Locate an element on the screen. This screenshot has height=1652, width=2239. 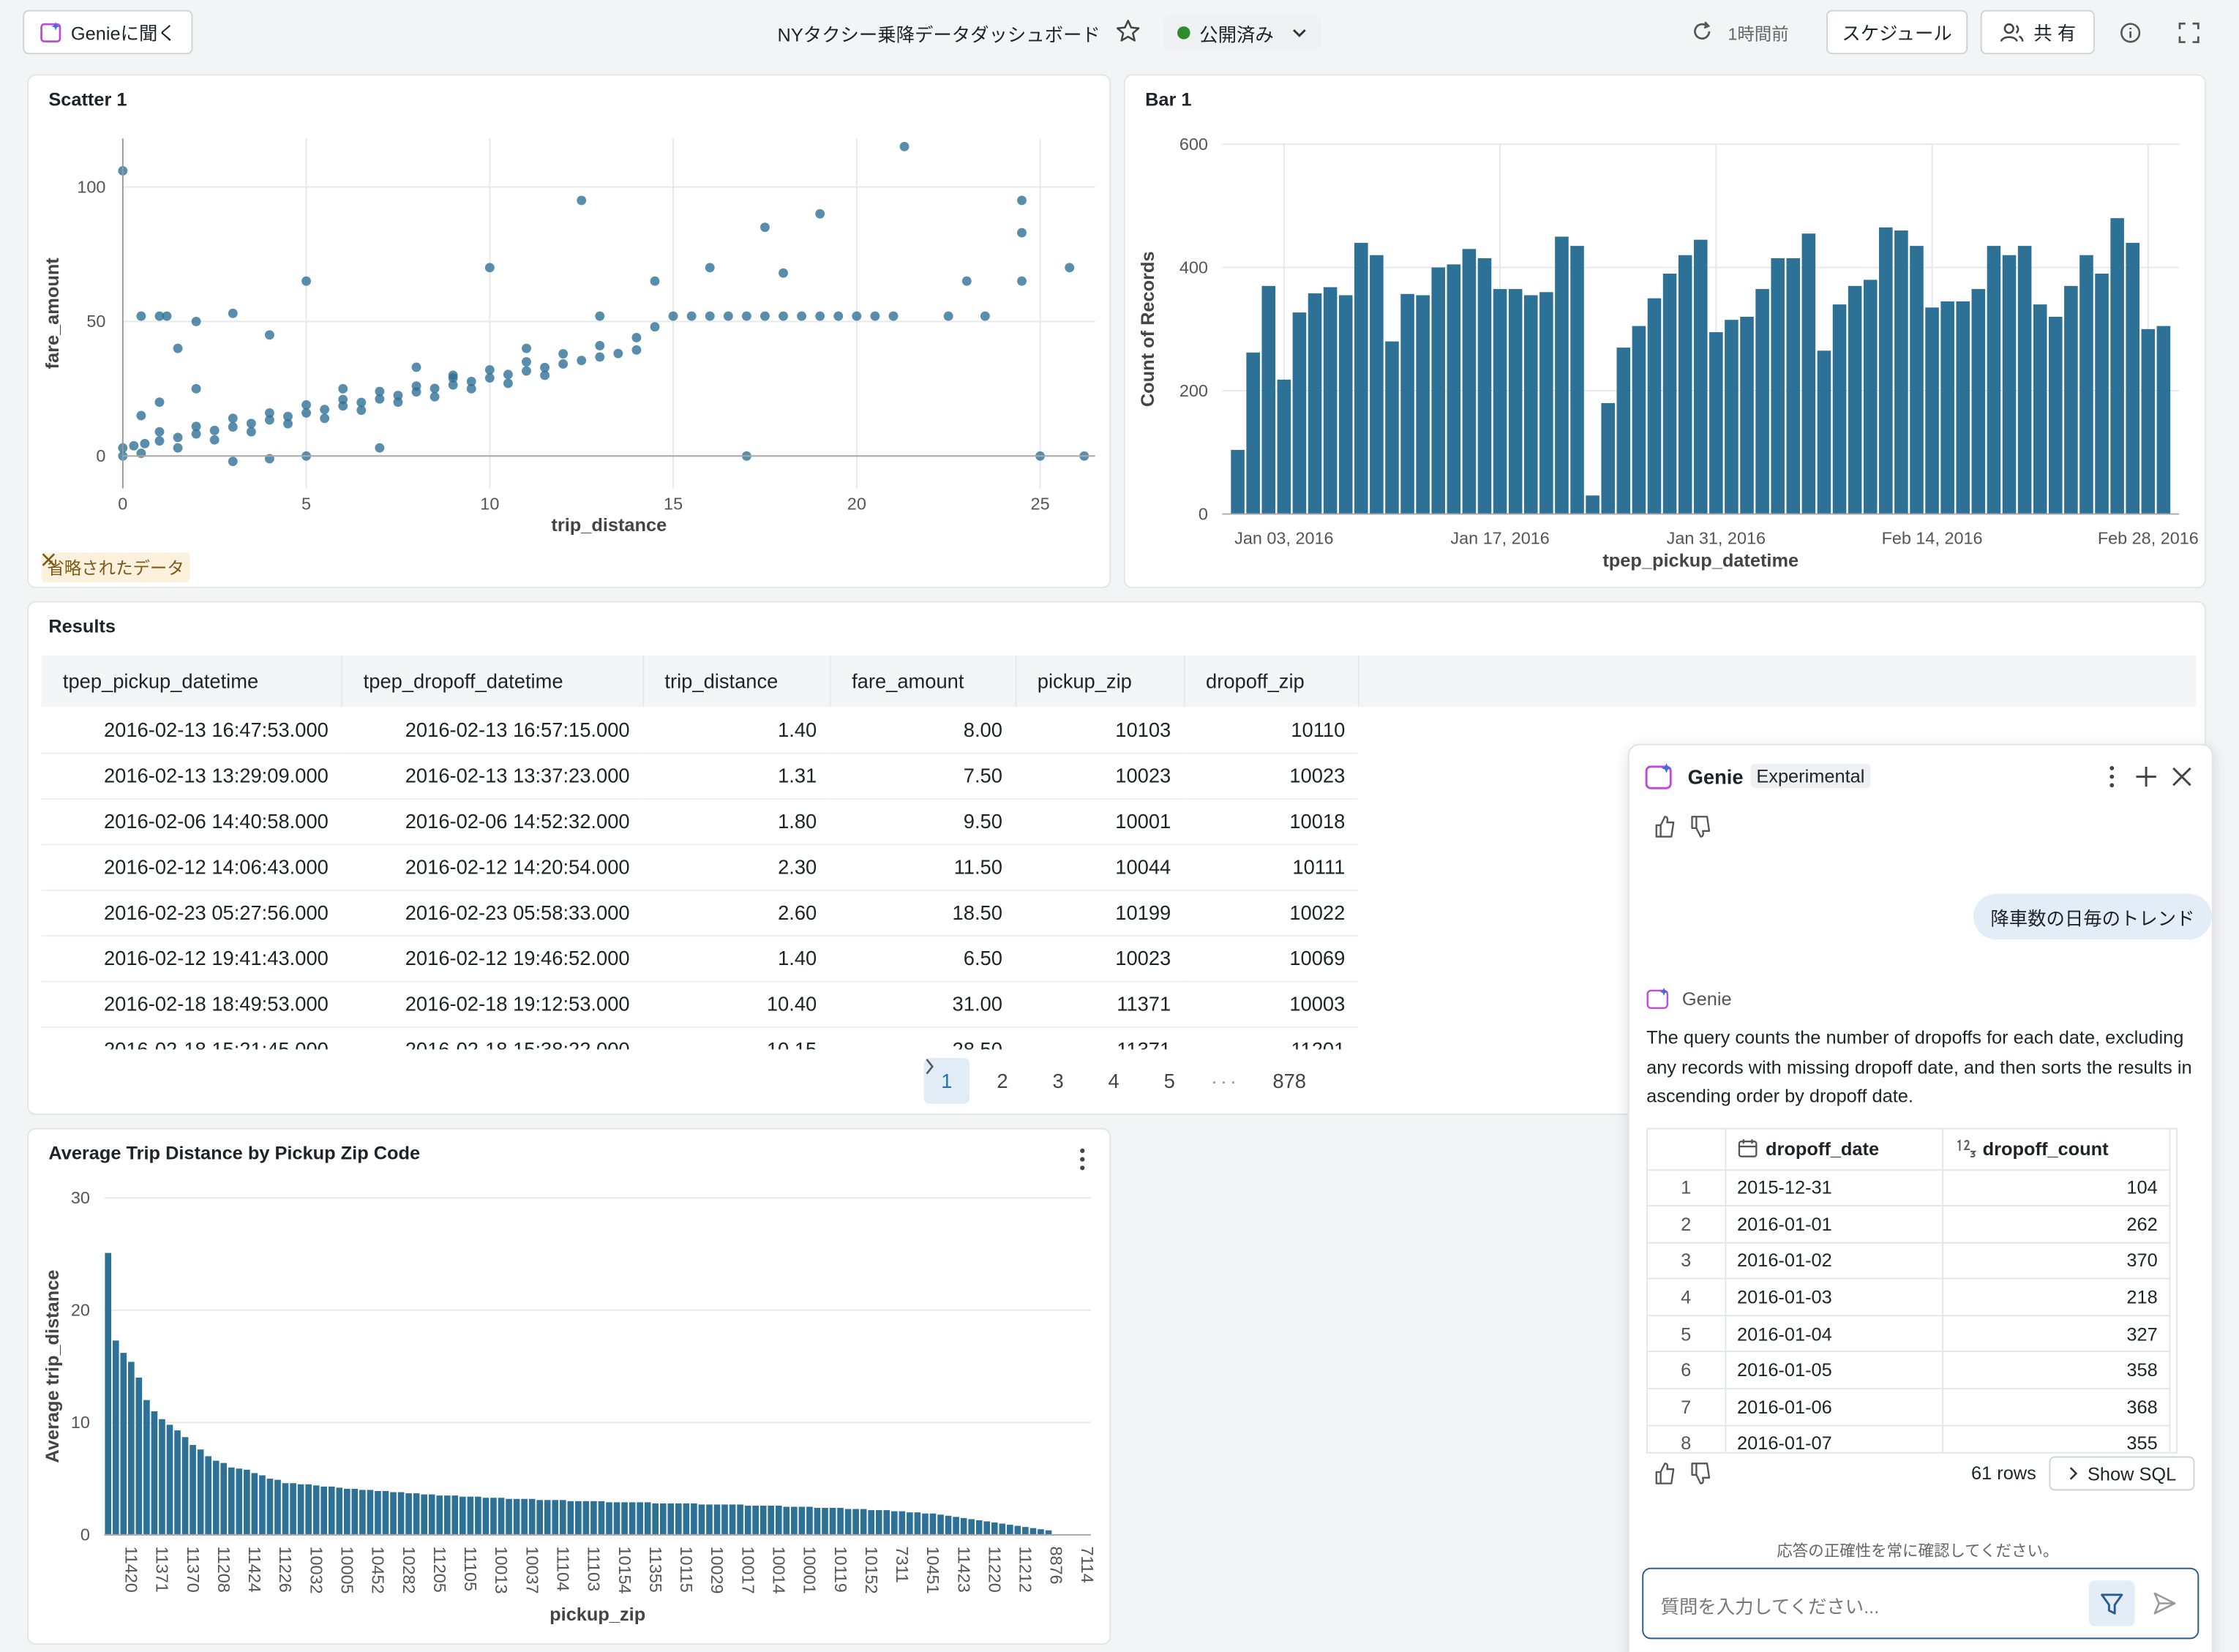
table-cell: 2016-02-18 15:21:45.000 is located at coordinates (191, 1038).